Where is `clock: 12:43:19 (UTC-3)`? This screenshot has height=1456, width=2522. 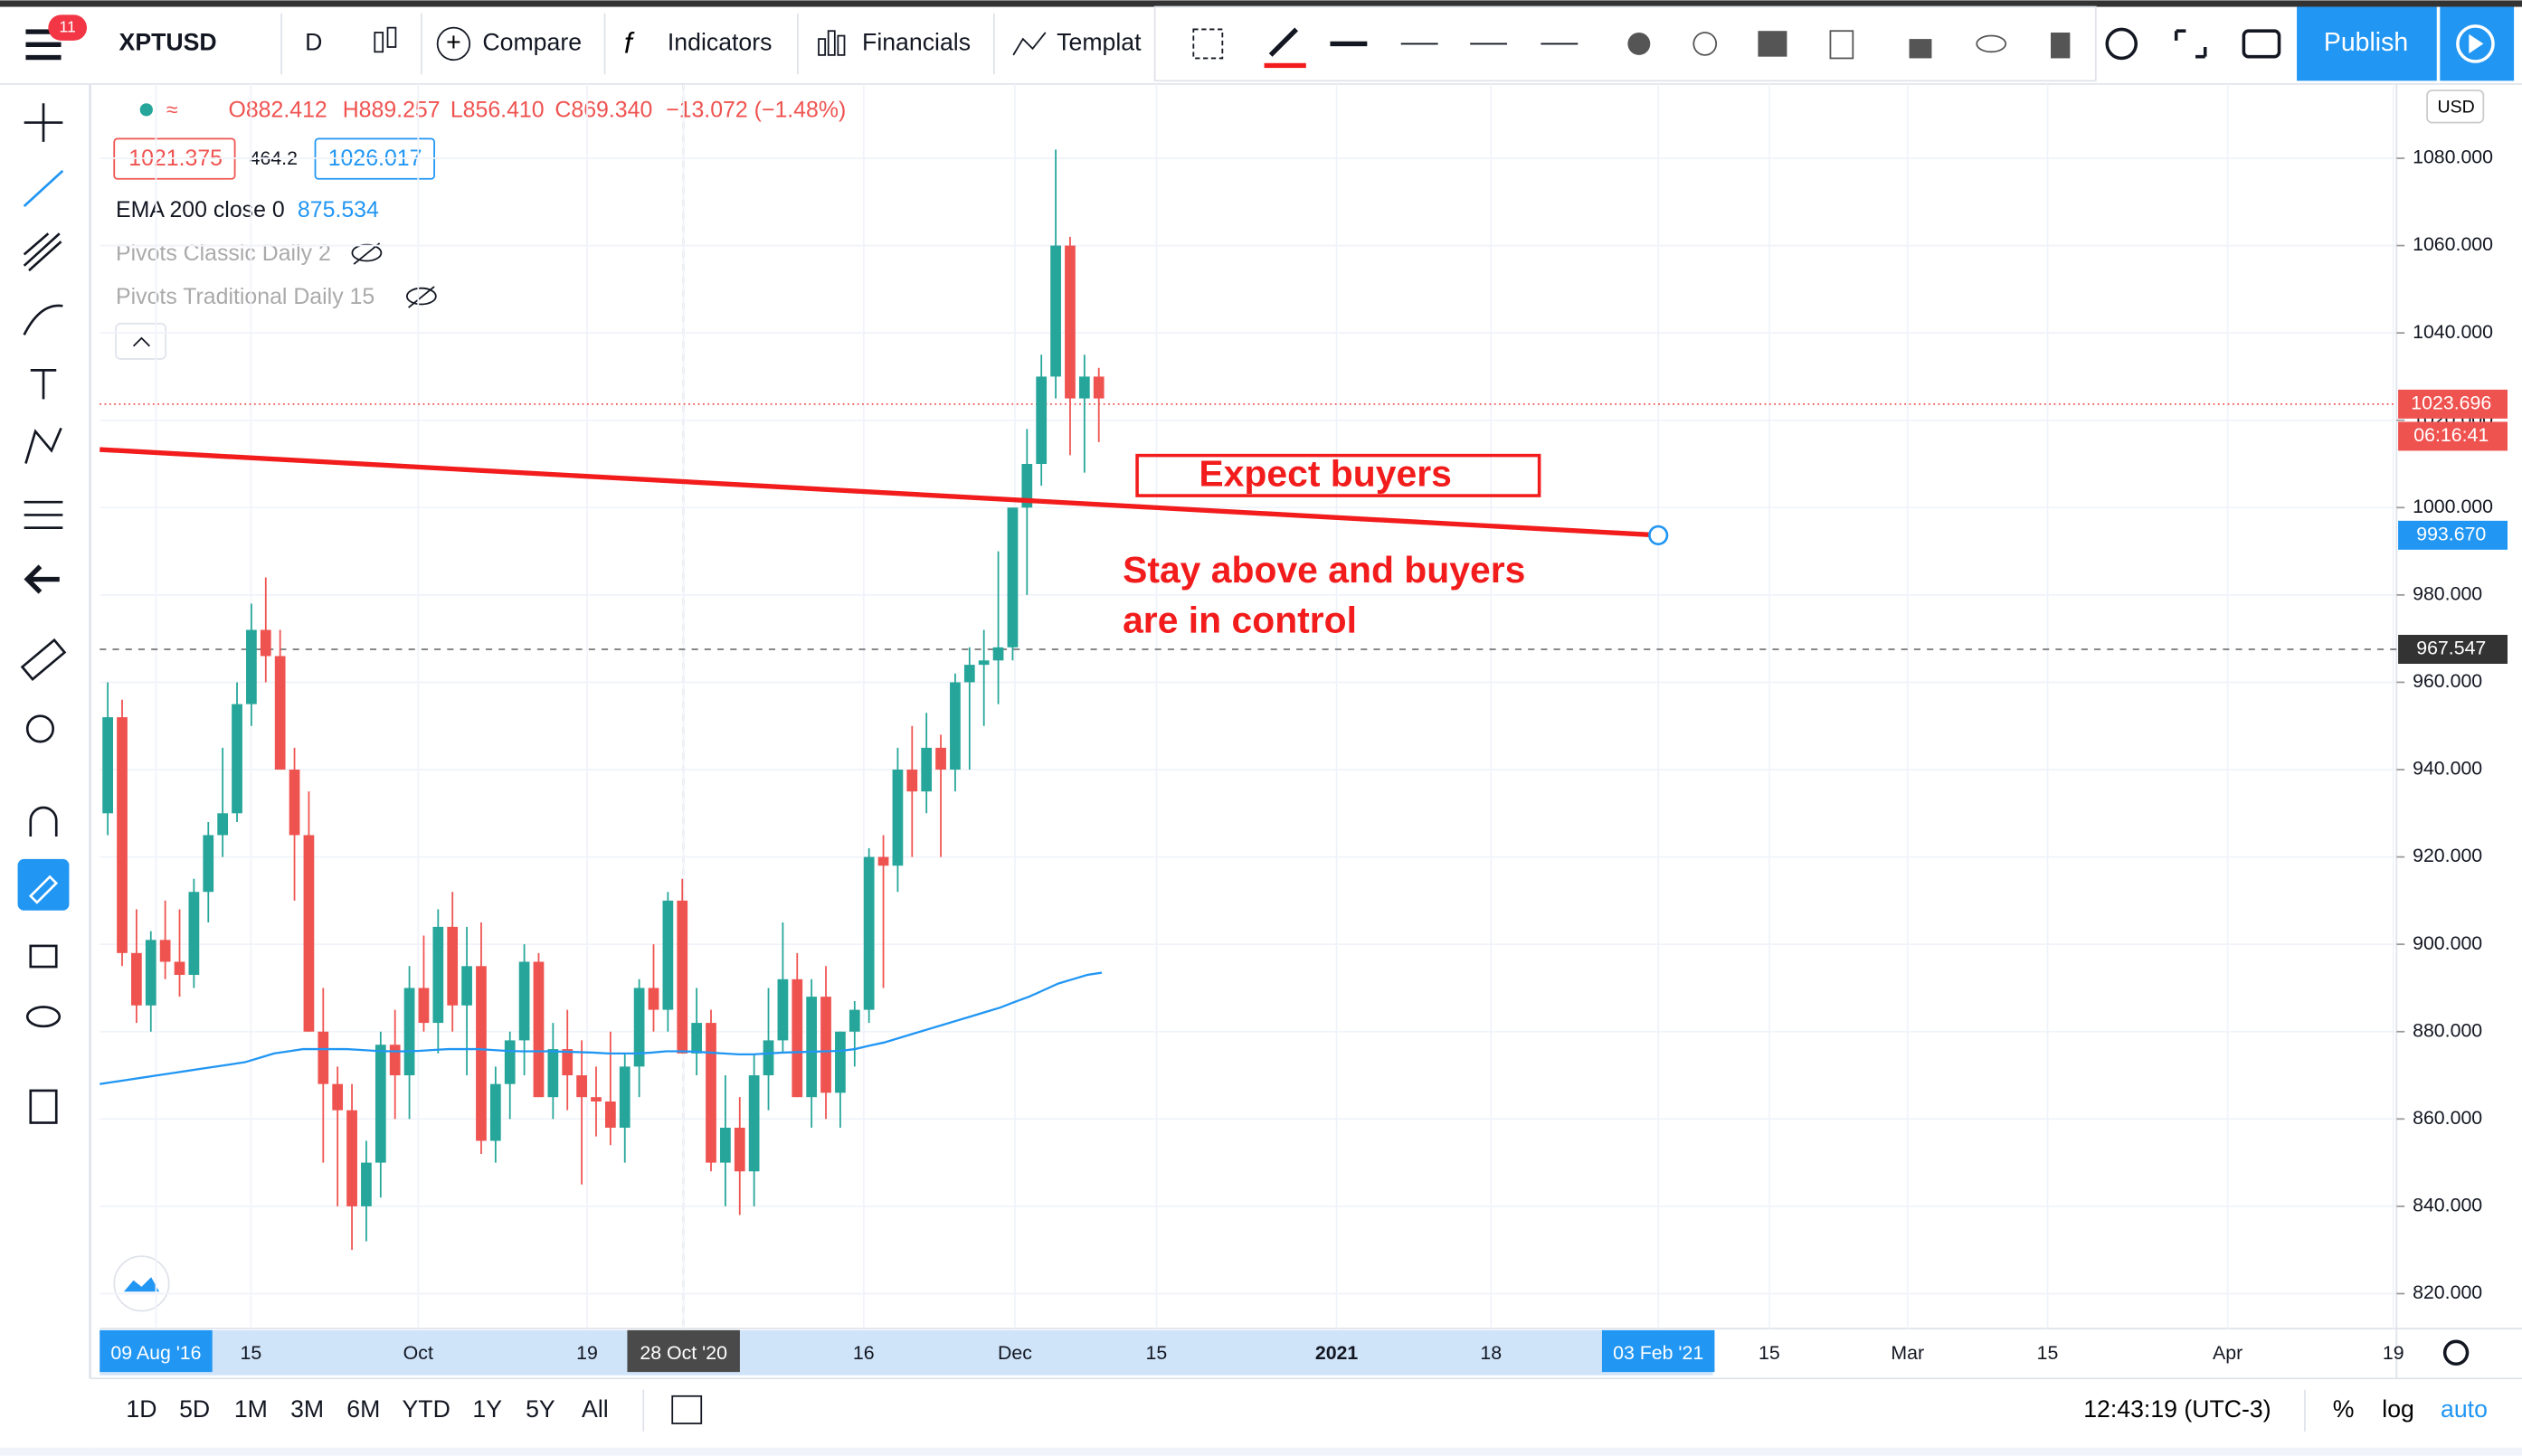 clock: 12:43:19 (UTC-3) is located at coordinates (2177, 1409).